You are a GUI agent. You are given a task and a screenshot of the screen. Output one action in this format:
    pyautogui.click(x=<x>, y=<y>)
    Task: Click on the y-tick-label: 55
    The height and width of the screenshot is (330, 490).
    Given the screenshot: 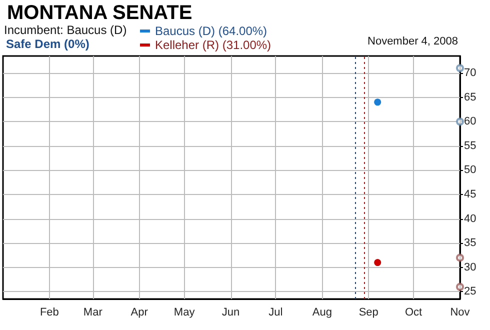 What is the action you would take?
    pyautogui.click(x=470, y=146)
    